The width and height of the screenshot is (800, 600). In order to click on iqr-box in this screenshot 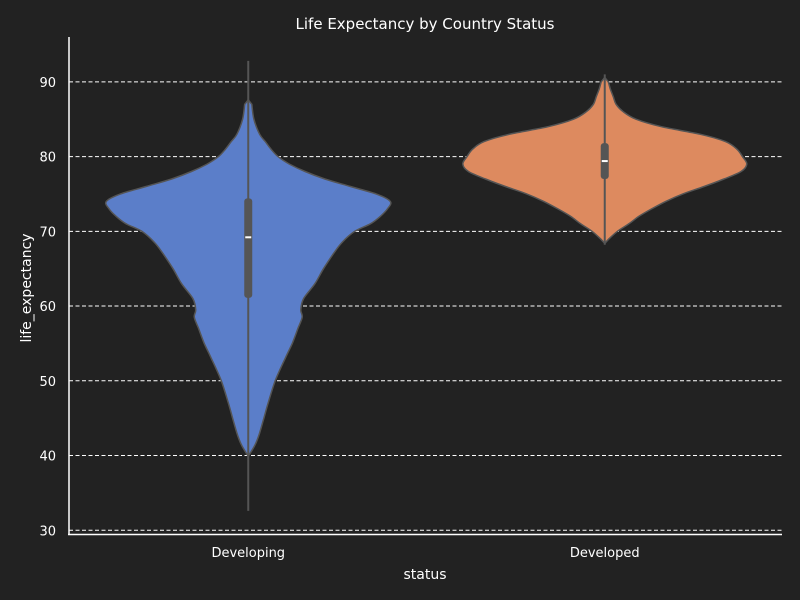, I will do `click(248, 248)`.